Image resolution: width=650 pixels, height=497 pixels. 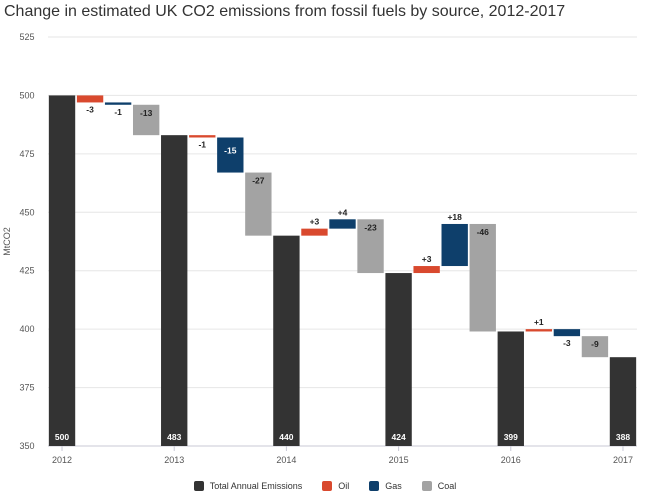 What do you see at coordinates (511, 460) in the screenshot?
I see `x-tick-label: 2016` at bounding box center [511, 460].